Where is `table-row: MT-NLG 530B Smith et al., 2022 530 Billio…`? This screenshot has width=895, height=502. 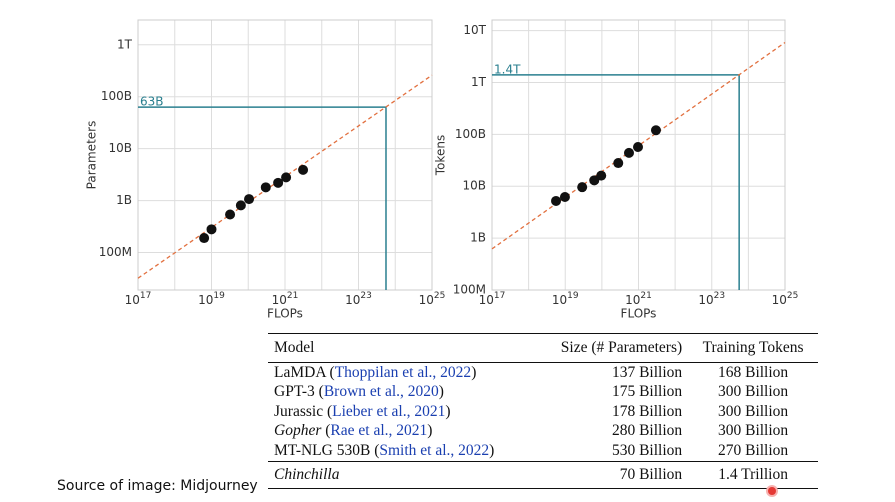 table-row: MT-NLG 530B Smith et al., 2022 530 Billio… is located at coordinates (543, 451).